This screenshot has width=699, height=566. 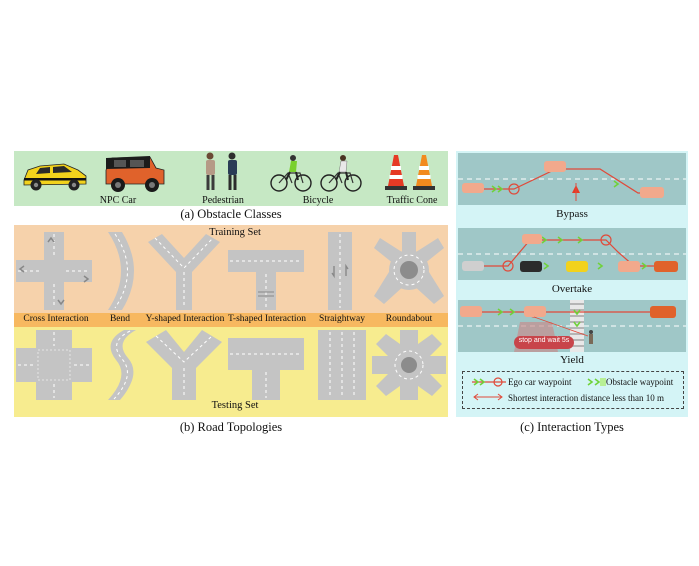 What do you see at coordinates (316, 173) in the screenshot?
I see `bicycle-icon` at bounding box center [316, 173].